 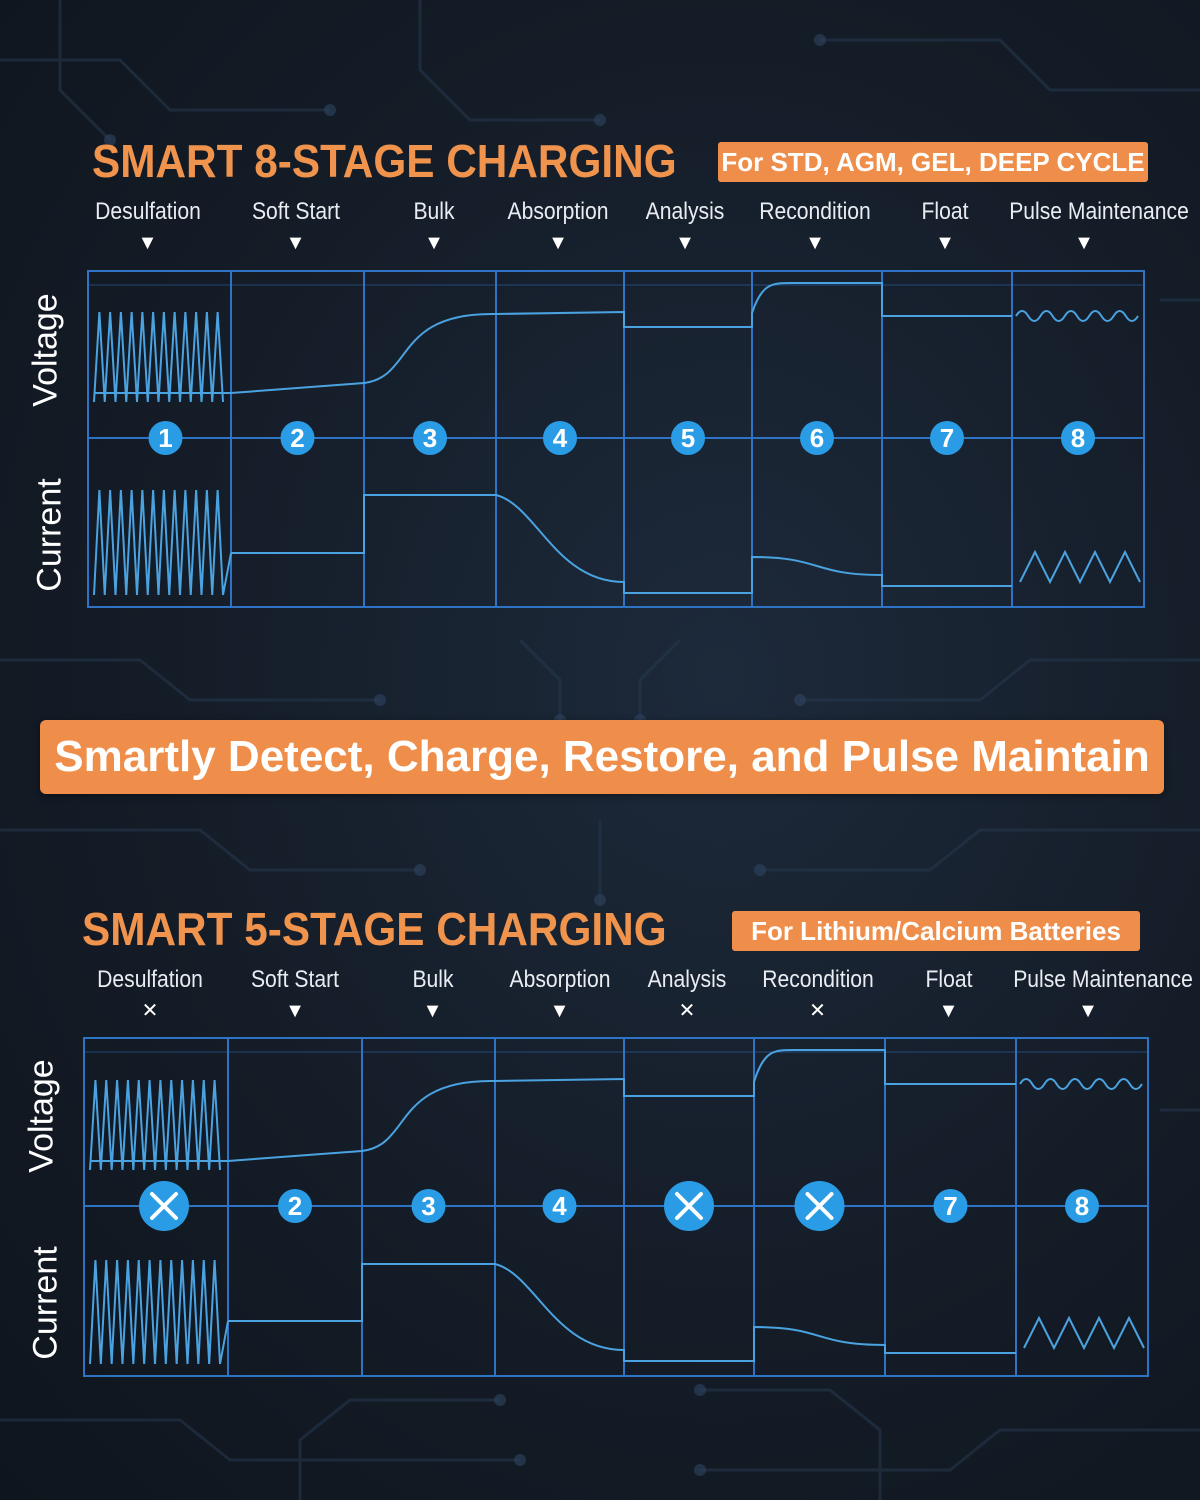 I want to click on stage-marker-6: 6, so click(x=817, y=438).